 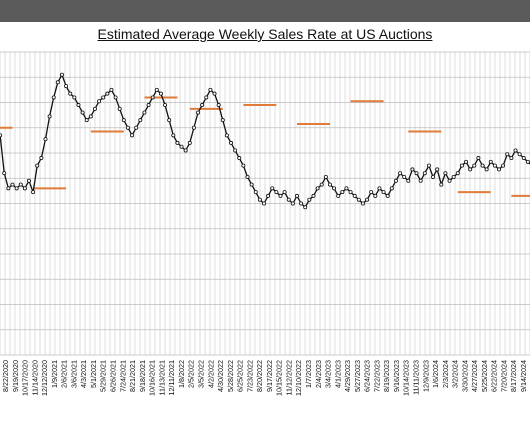 I want to click on x-tick-label: 2/5/2022, so click(x=191, y=374).